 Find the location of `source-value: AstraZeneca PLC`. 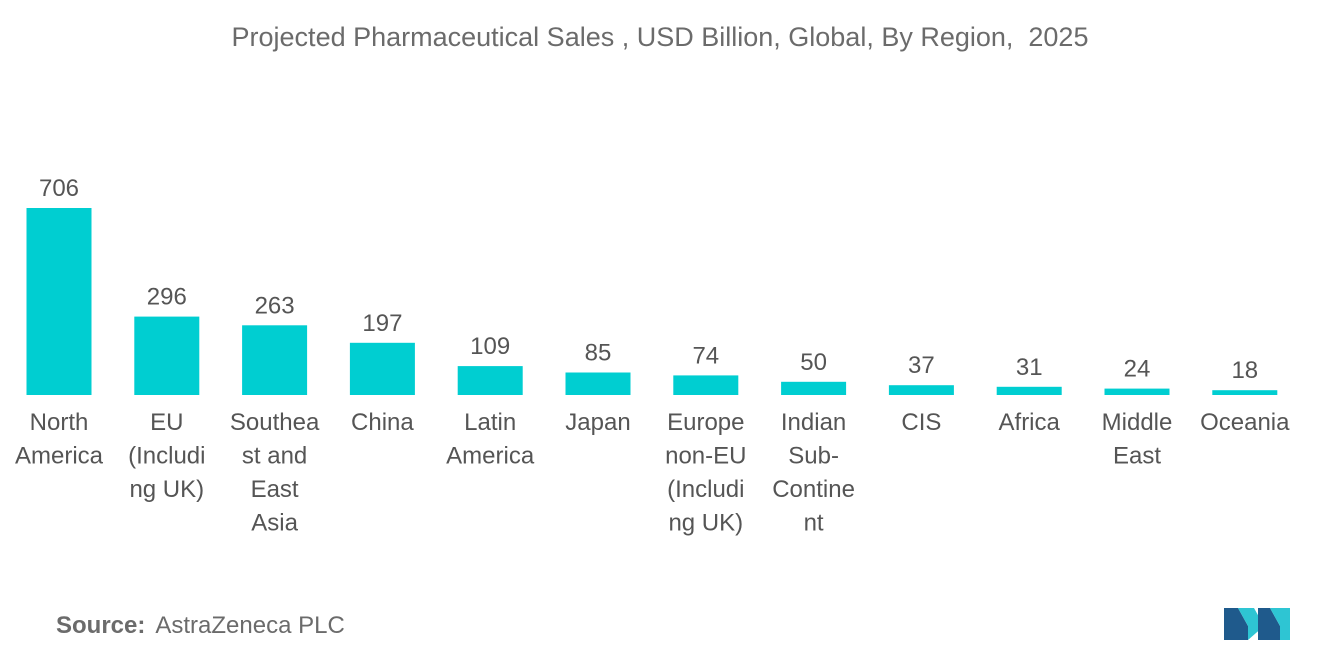

source-value: AstraZeneca PLC is located at coordinates (250, 625).